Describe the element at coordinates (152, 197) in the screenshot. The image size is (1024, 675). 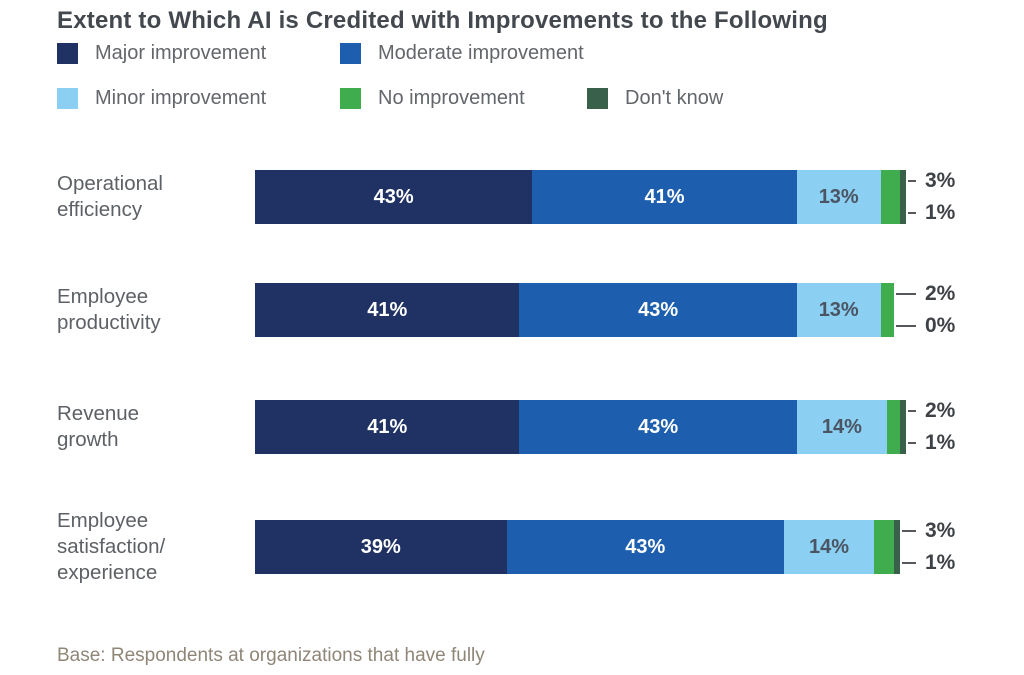
I see `category-label: Operational efficiency` at that location.